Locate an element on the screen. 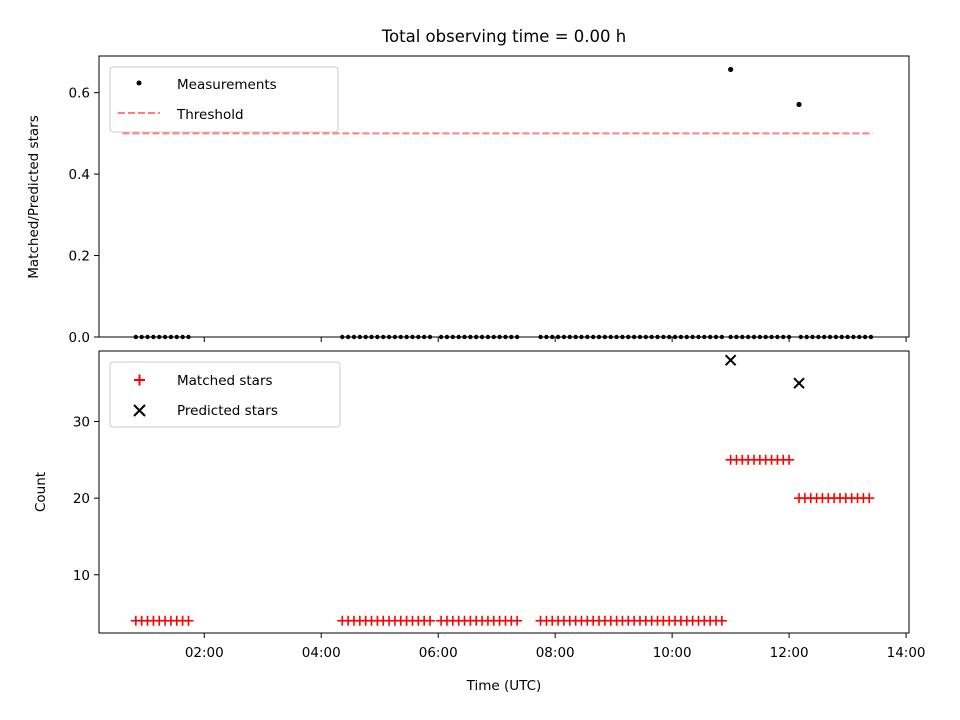  x-tick-label: 10:00 is located at coordinates (672, 653).